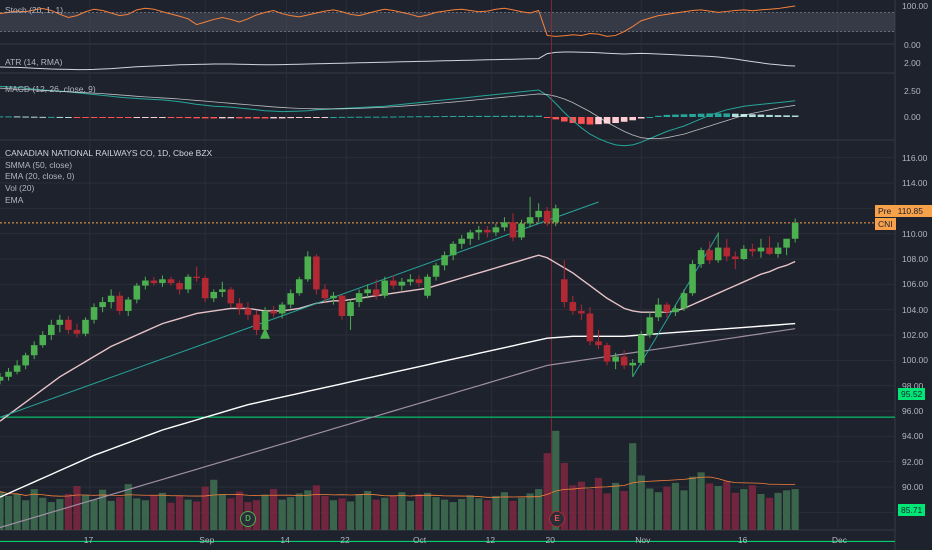  What do you see at coordinates (915, 335) in the screenshot?
I see `price-tick-label: 102.00` at bounding box center [915, 335].